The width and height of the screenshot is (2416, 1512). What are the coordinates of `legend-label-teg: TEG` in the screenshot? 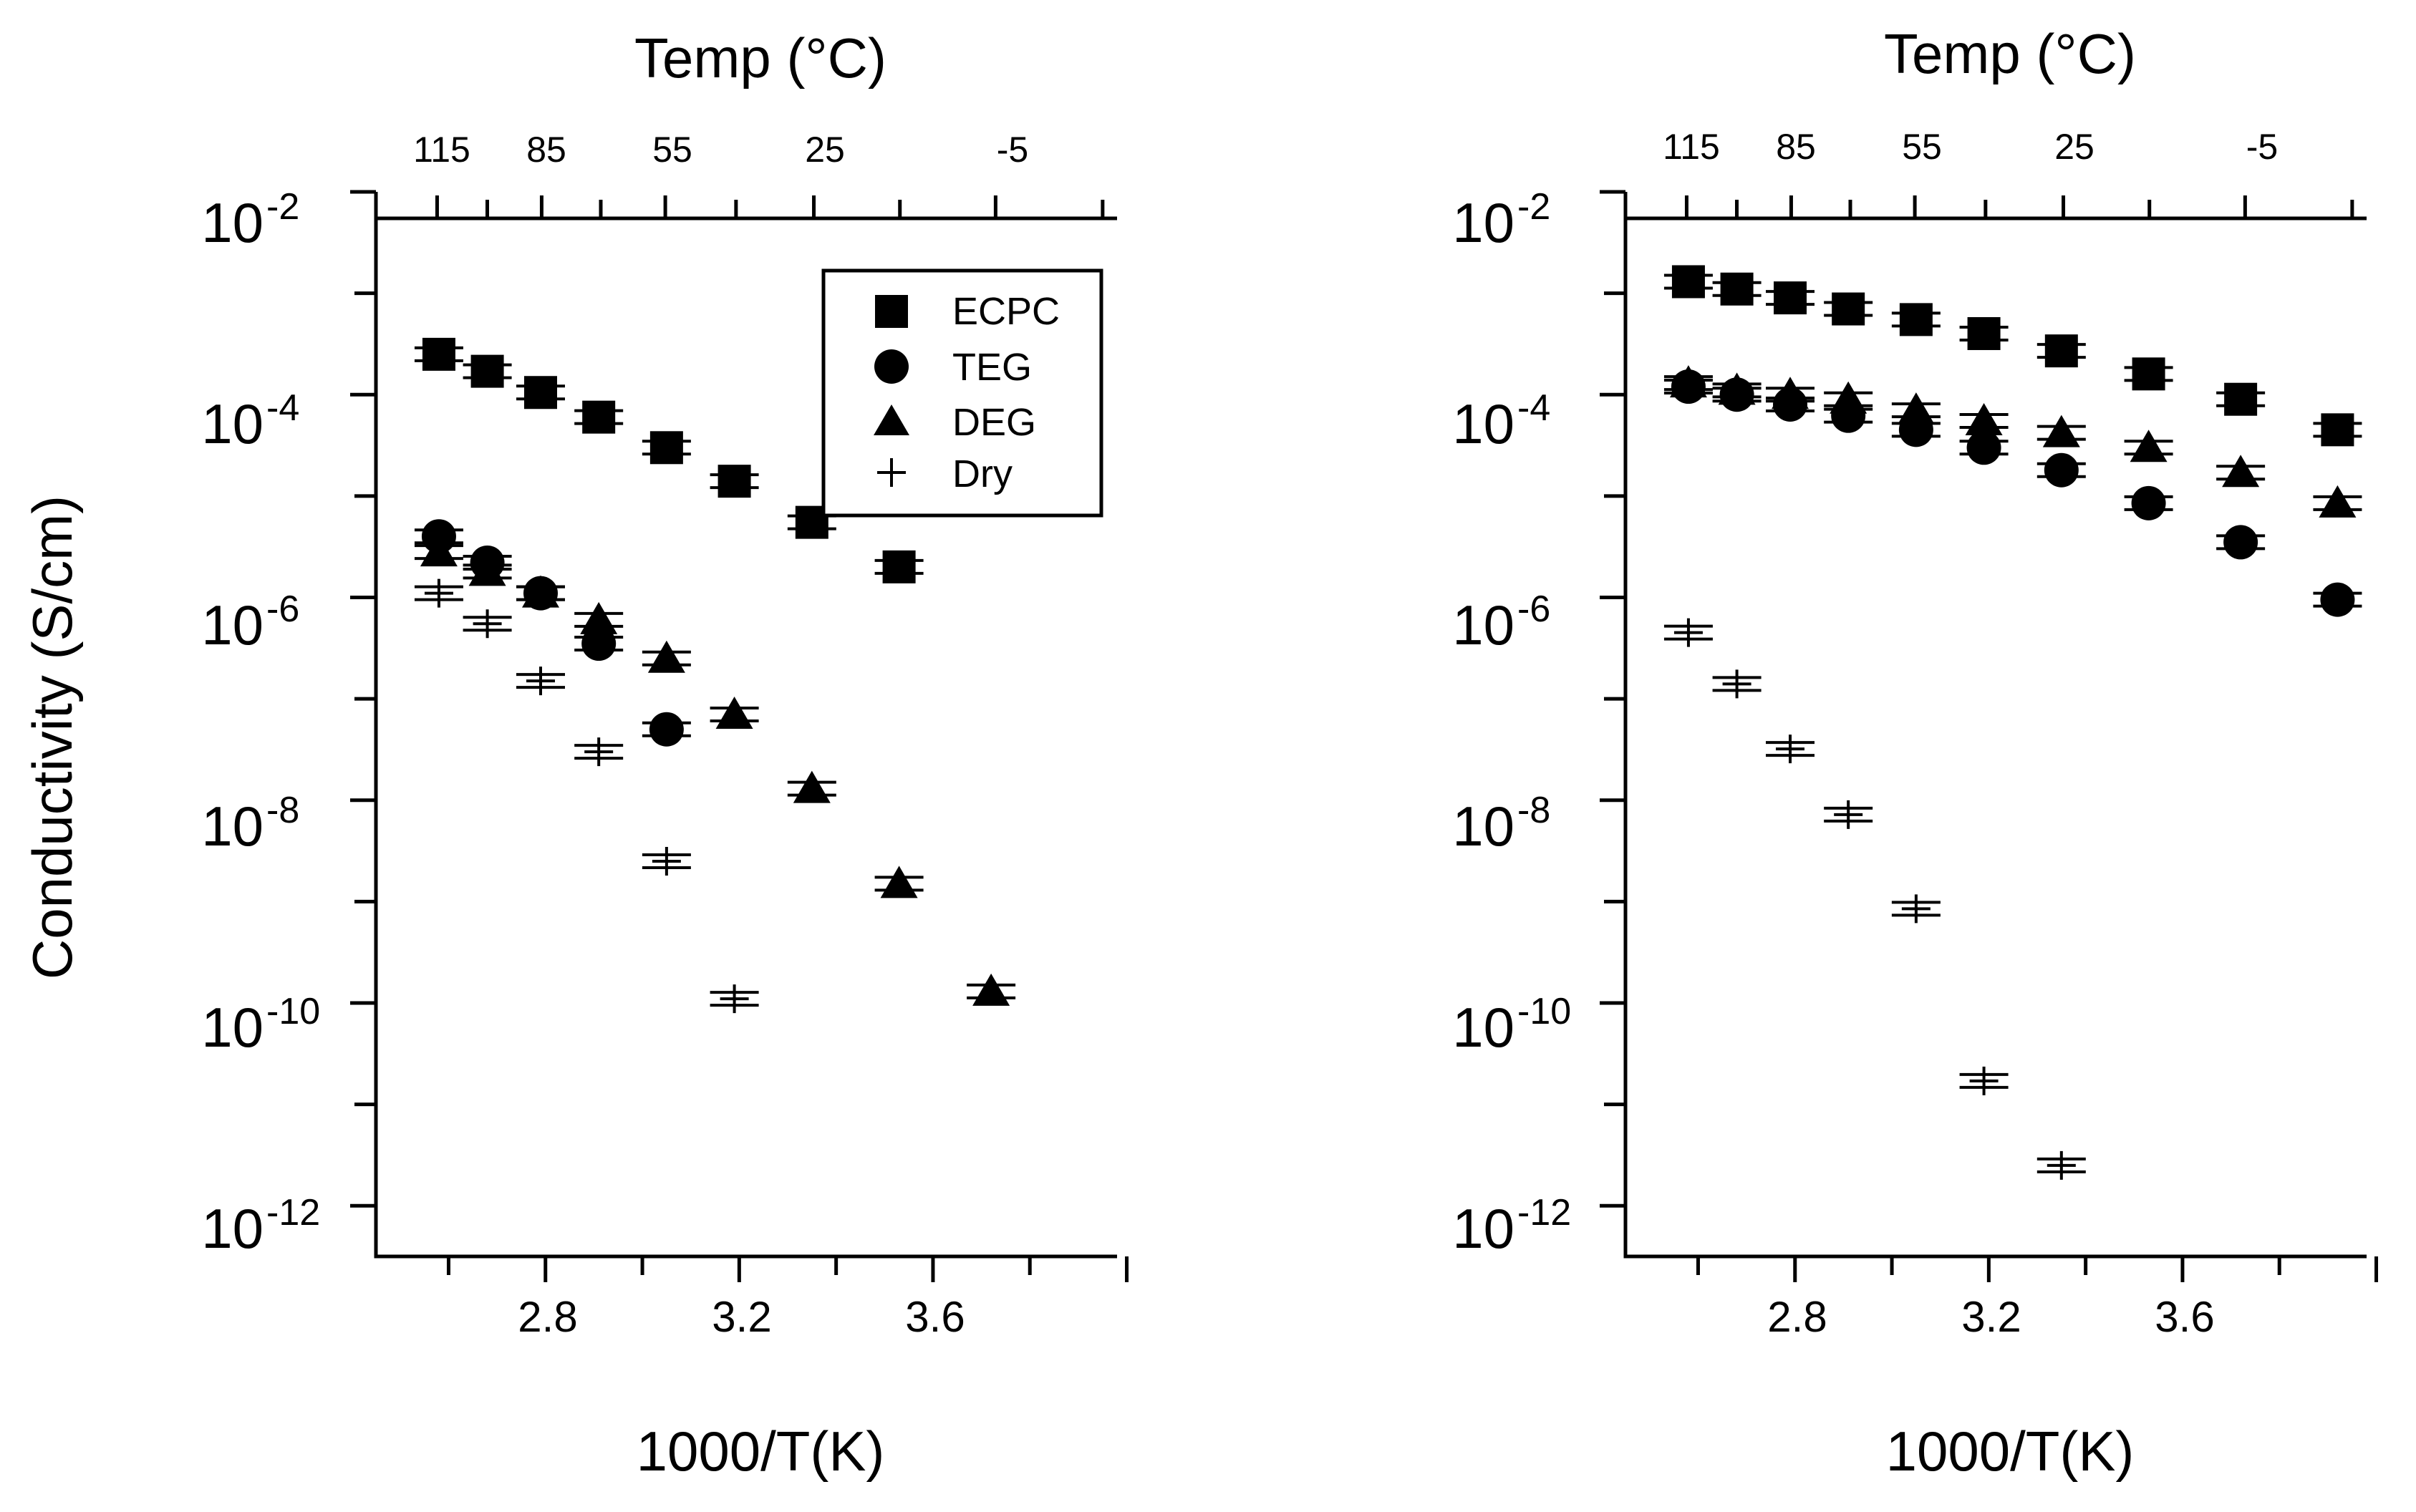 It's located at (992, 367).